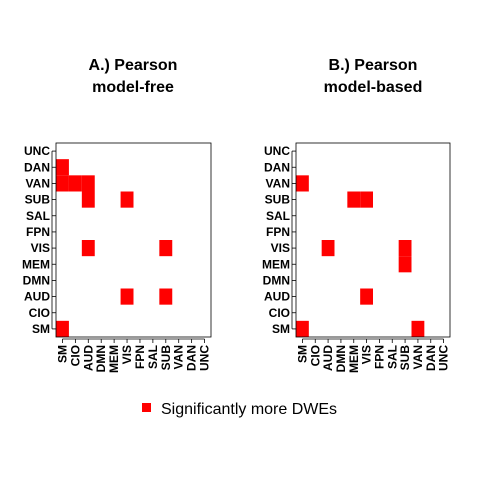 The width and height of the screenshot is (480, 480). I want to click on heatmap-cell-dan-sm, so click(62, 167).